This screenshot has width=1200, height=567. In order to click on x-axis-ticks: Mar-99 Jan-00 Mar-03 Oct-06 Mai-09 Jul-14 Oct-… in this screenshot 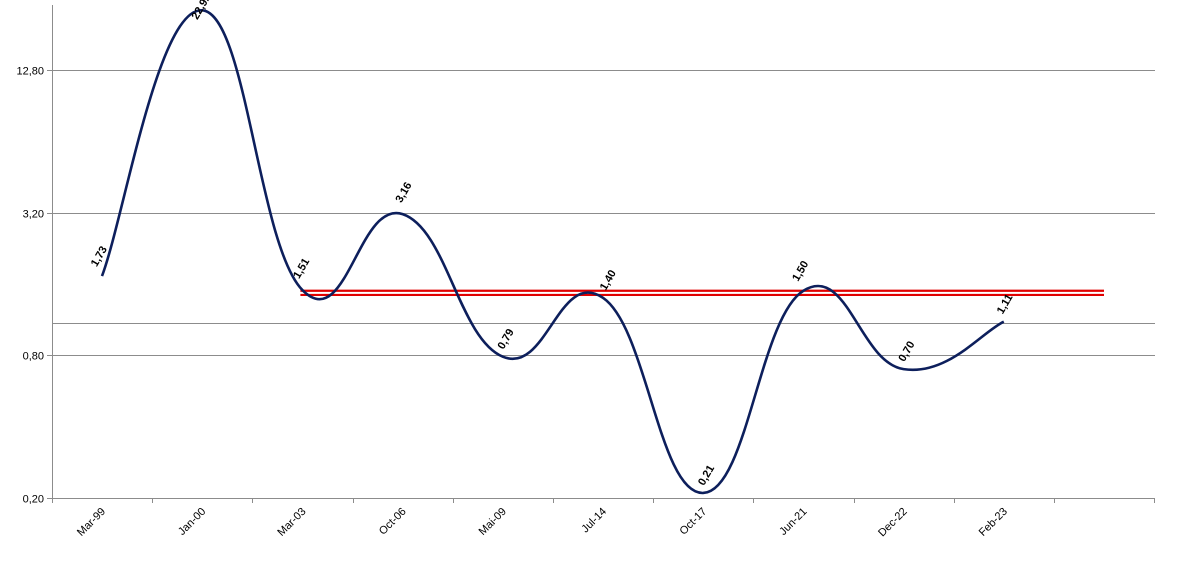, I will do `click(603, 519)`.